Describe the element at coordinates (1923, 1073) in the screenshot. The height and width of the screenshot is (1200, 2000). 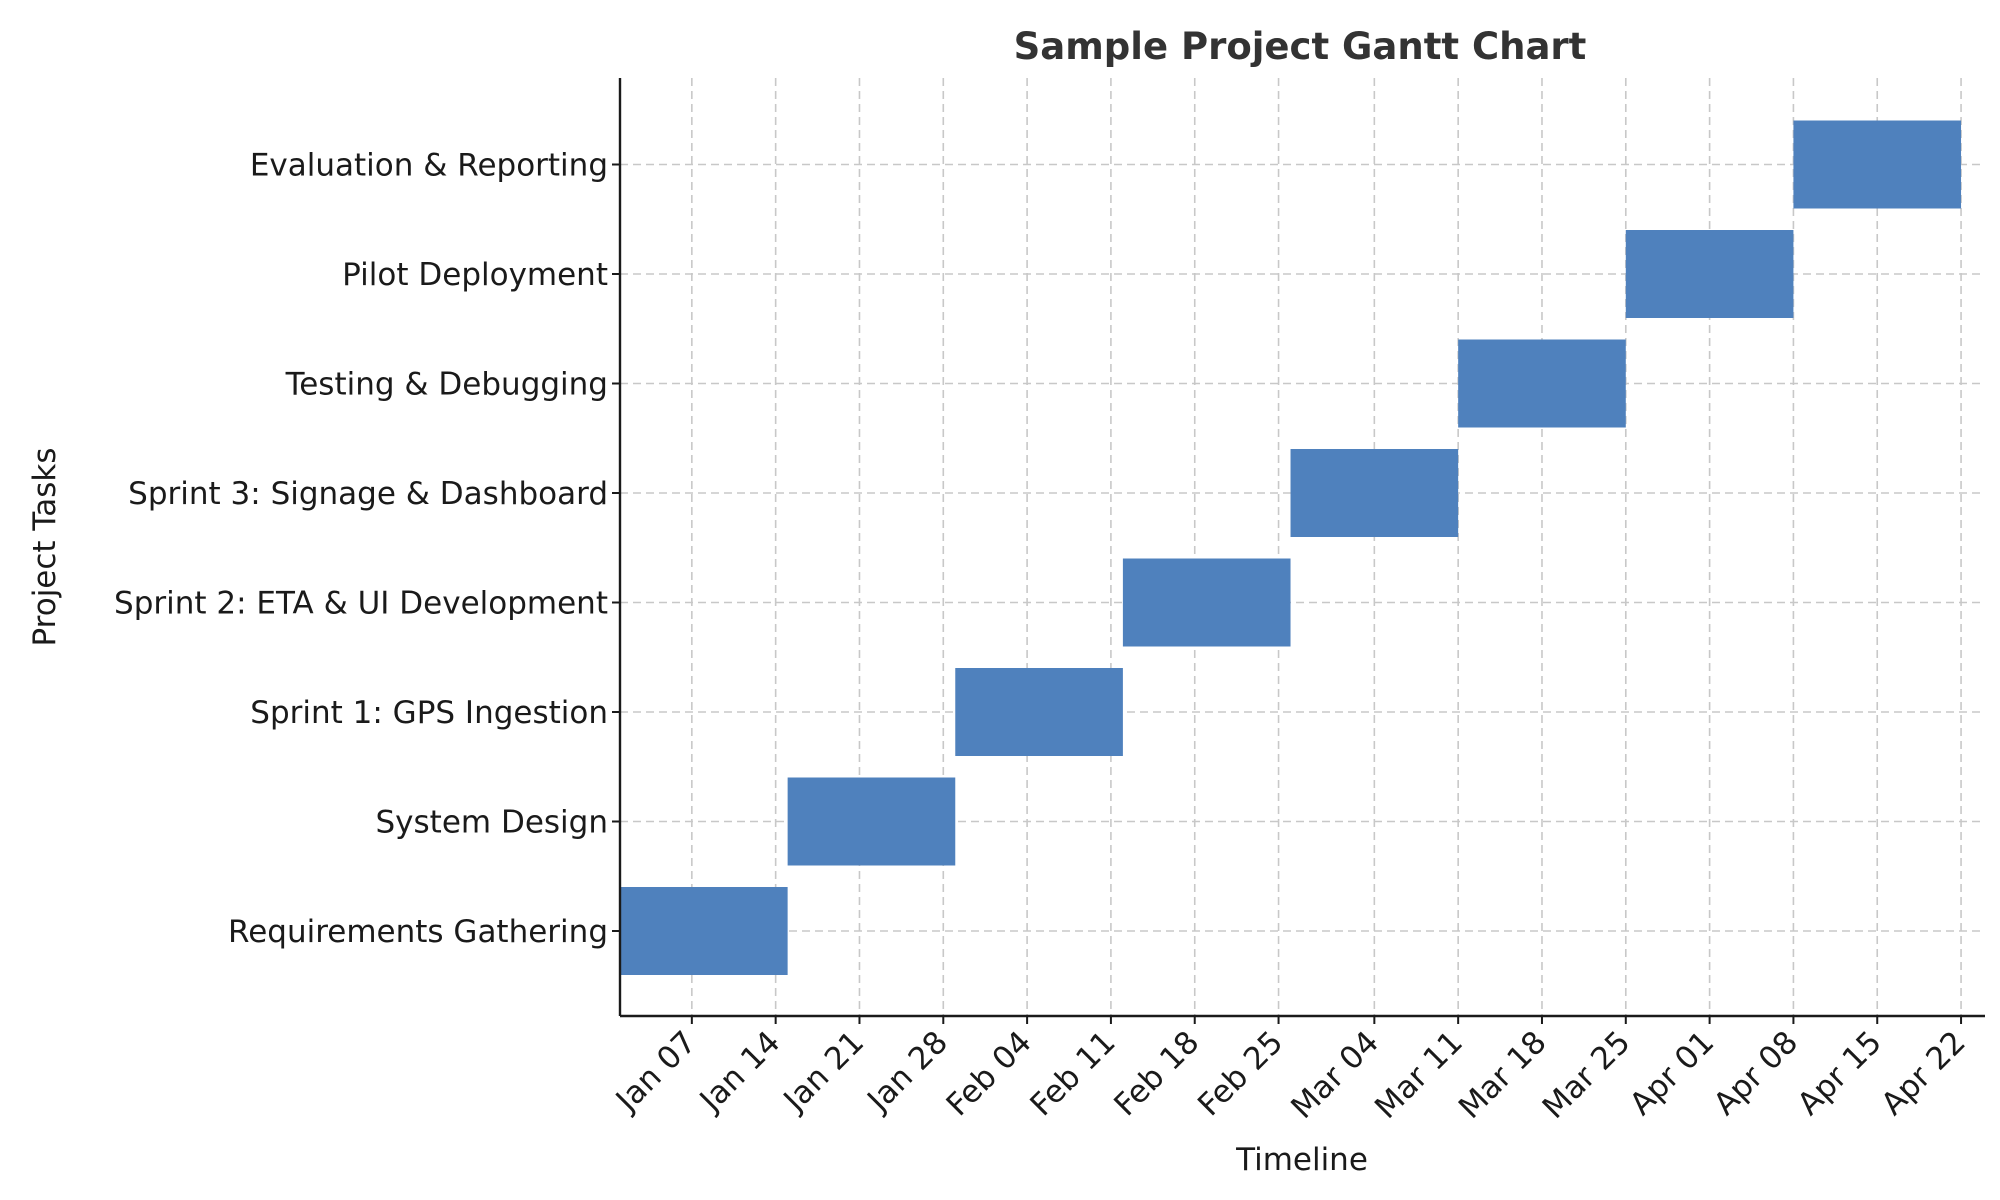
I see `x-tick-label: Apr 22` at that location.